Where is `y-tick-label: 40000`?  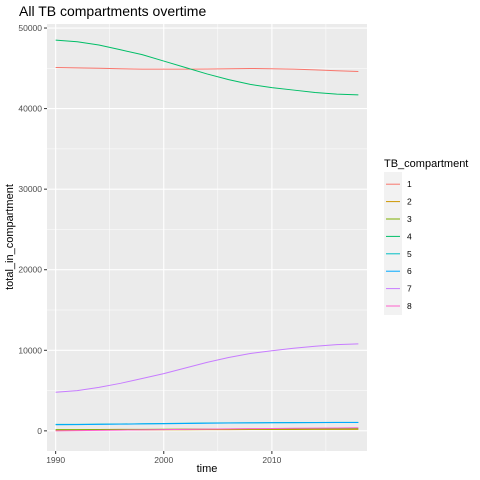 y-tick-label: 40000 is located at coordinates (30, 109).